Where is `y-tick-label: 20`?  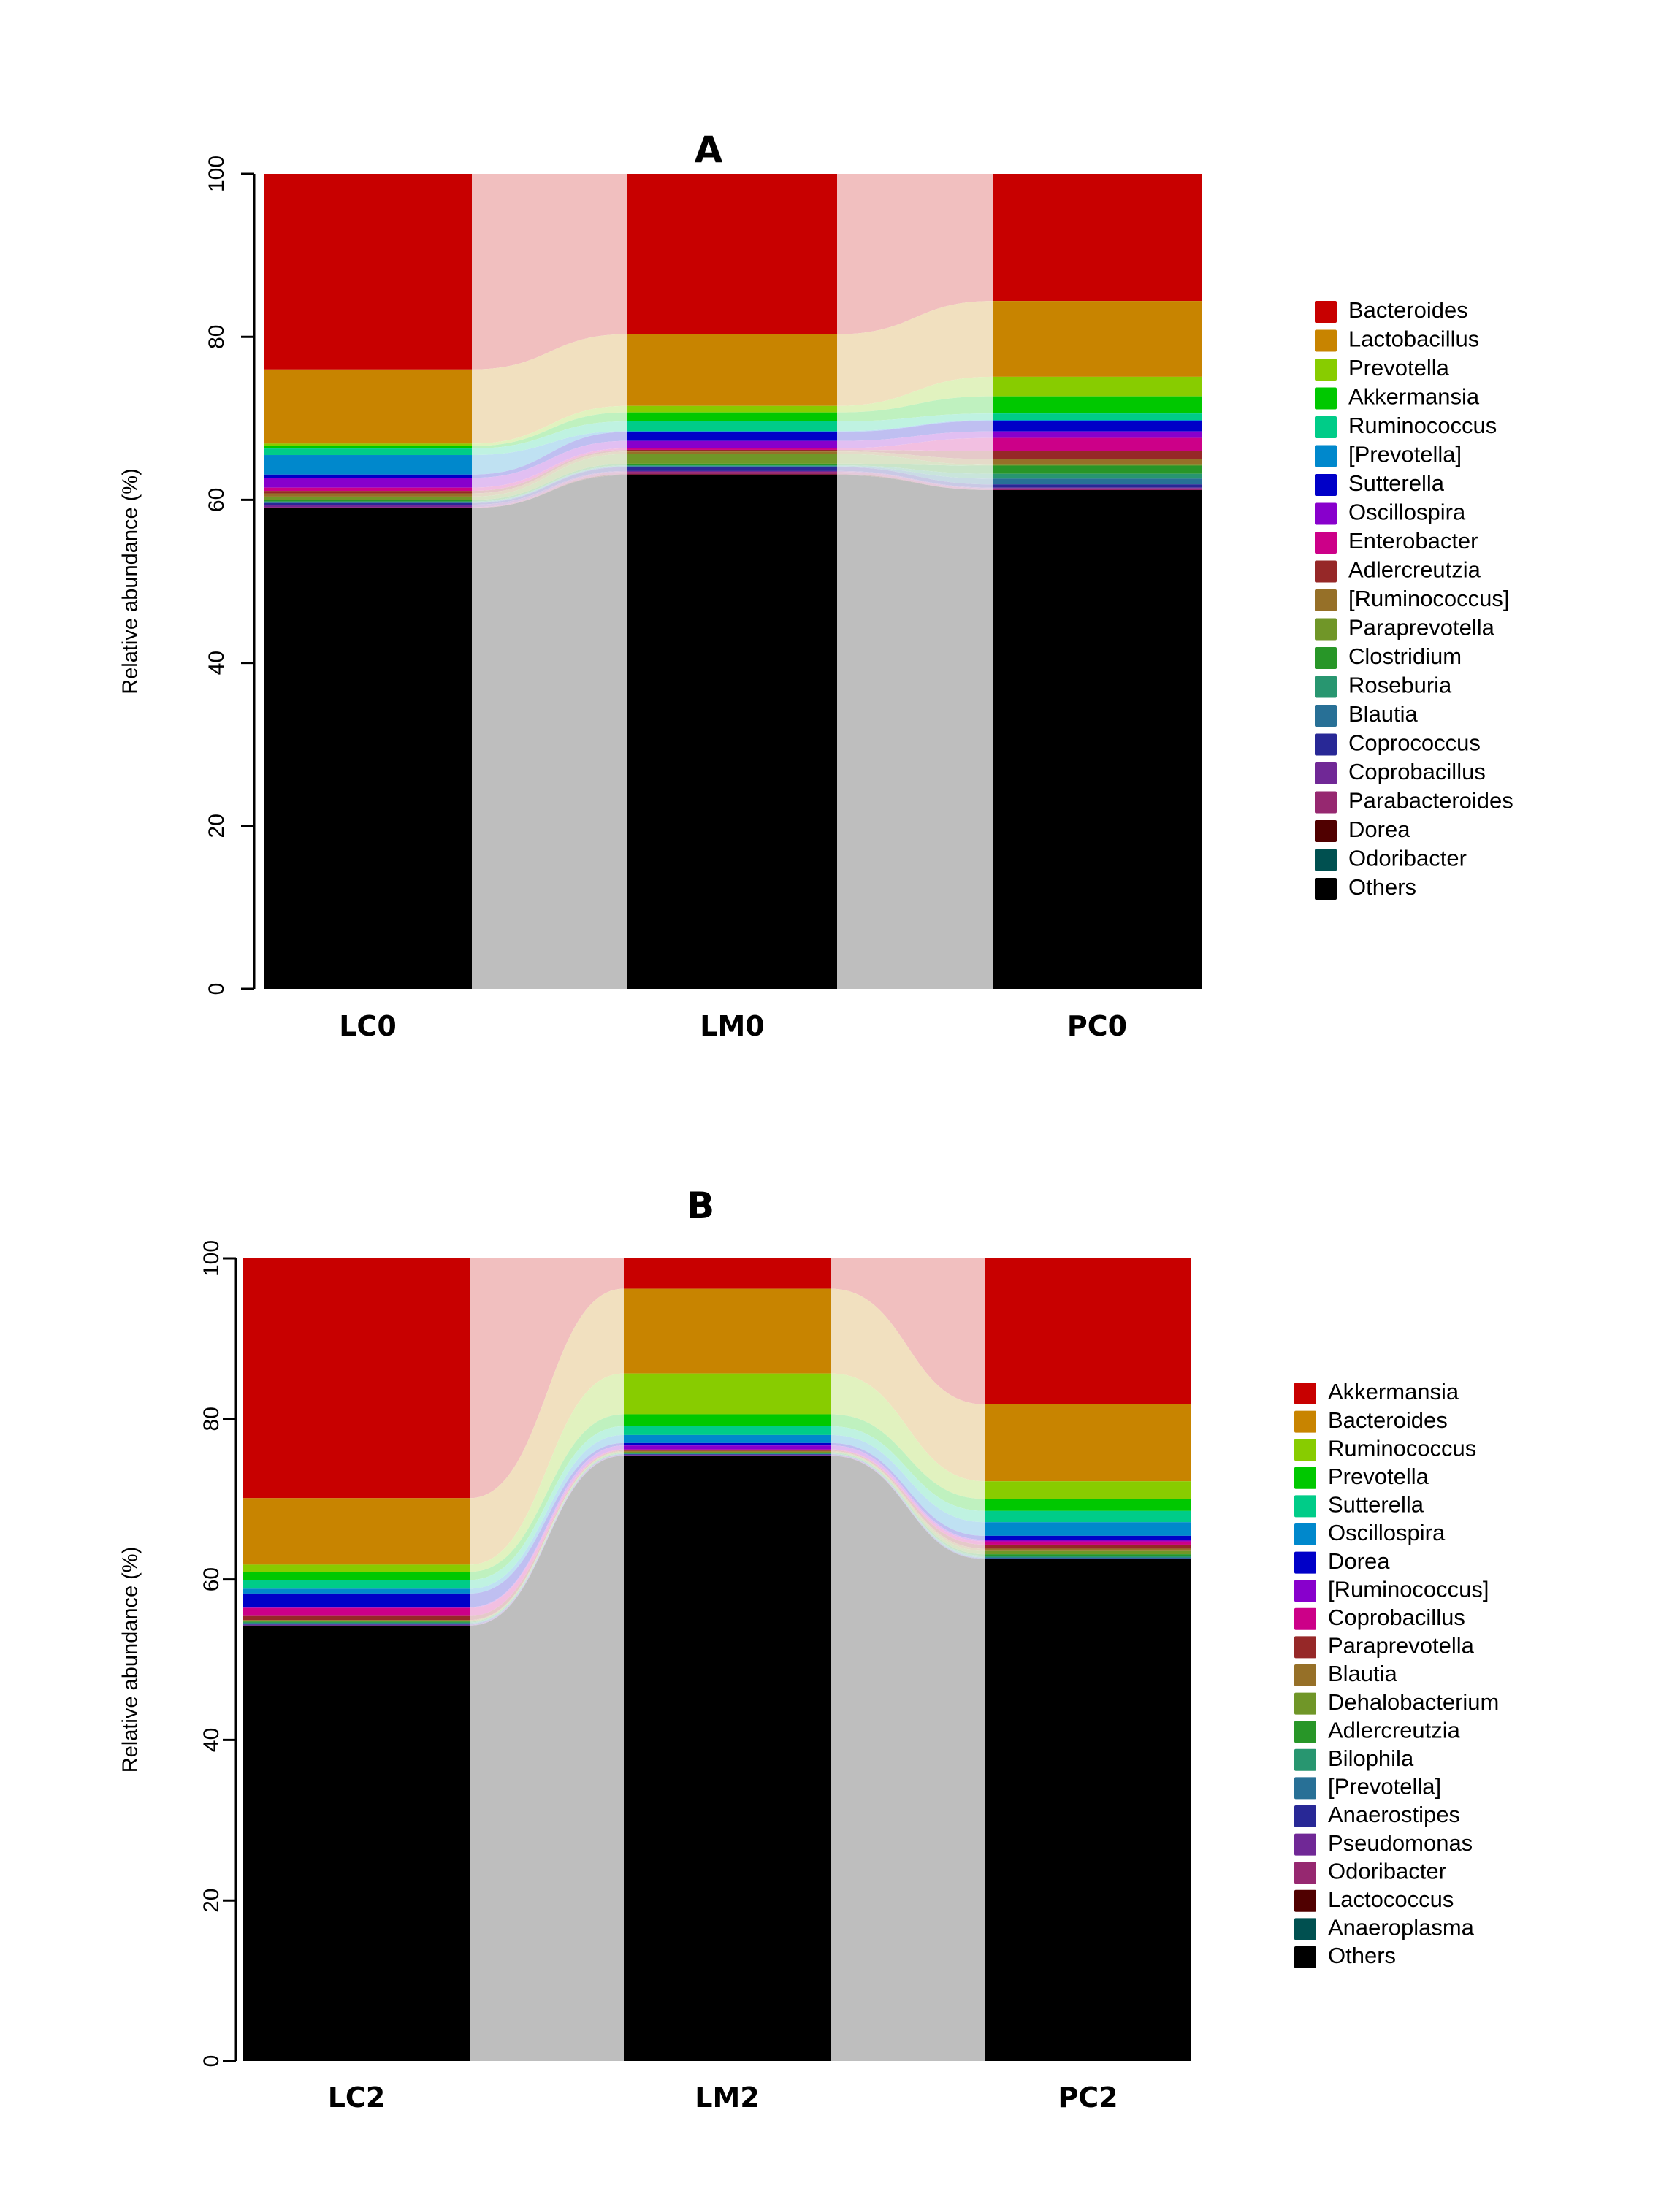 y-tick-label: 20 is located at coordinates (211, 1901).